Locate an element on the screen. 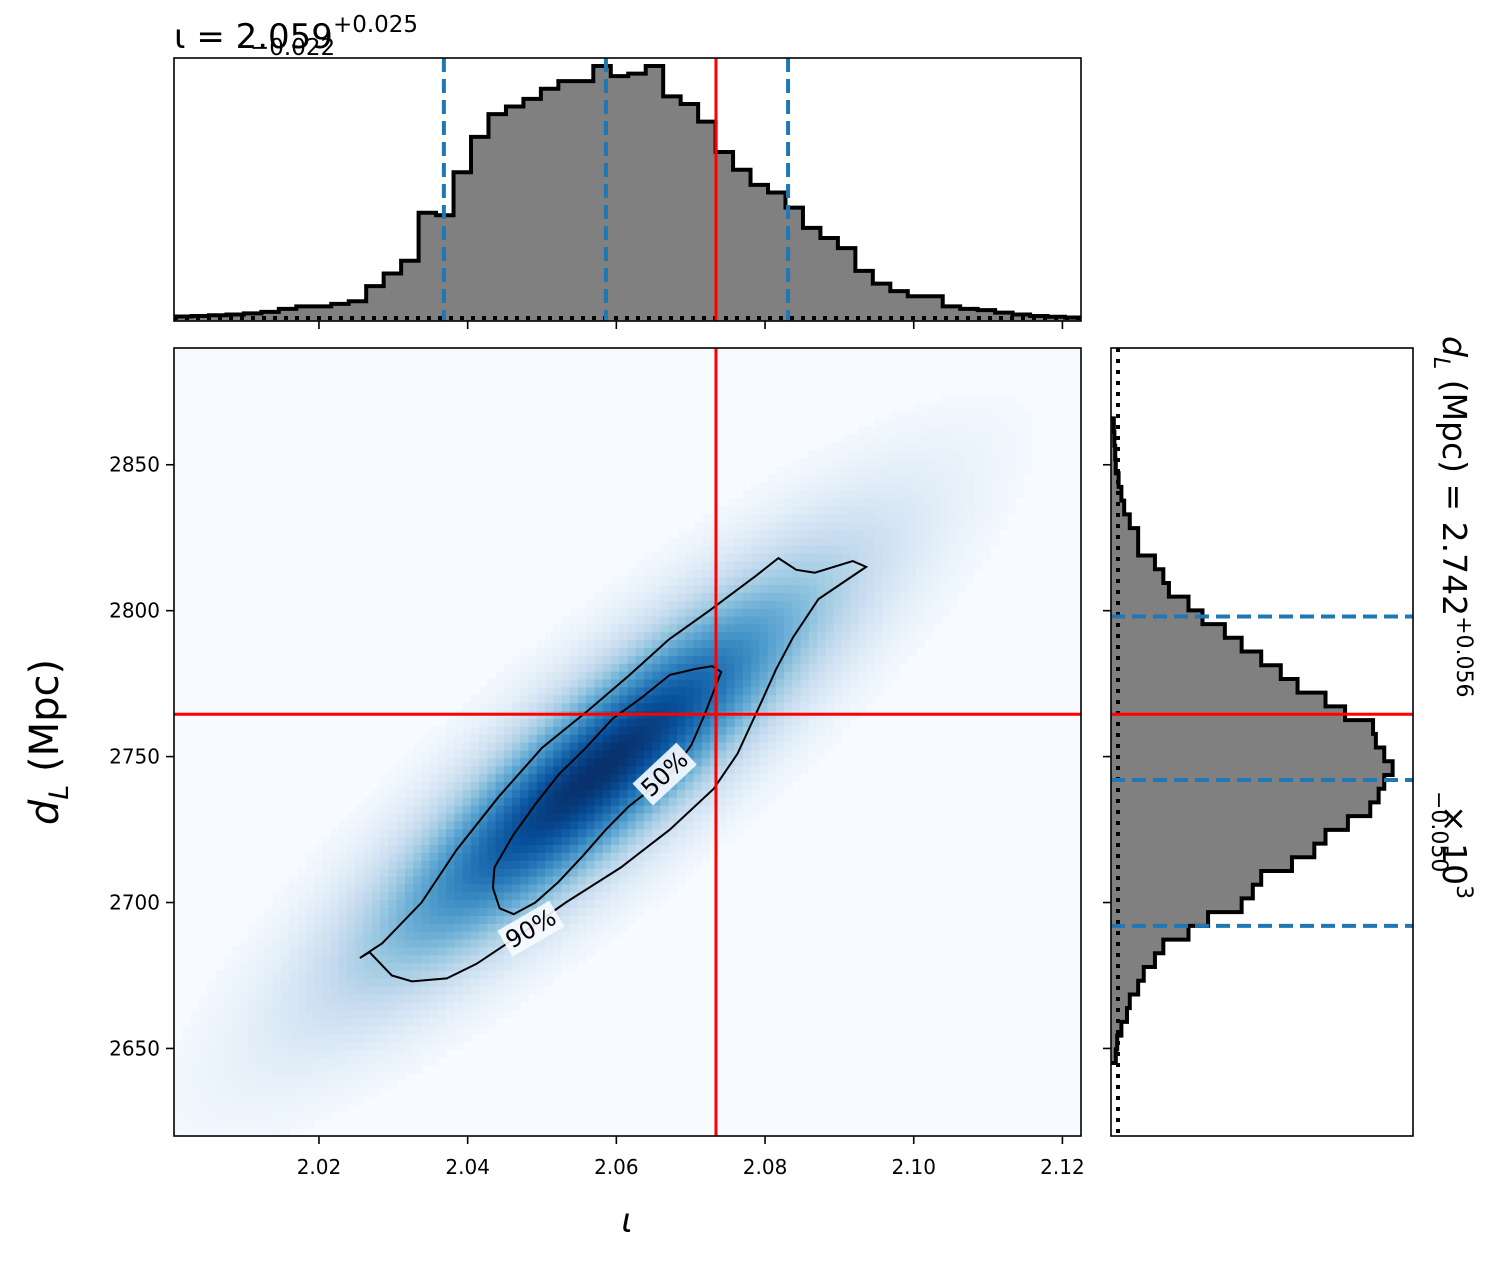 This screenshot has height=1263, width=1502. x-axis-label: ι is located at coordinates (627, 1221).